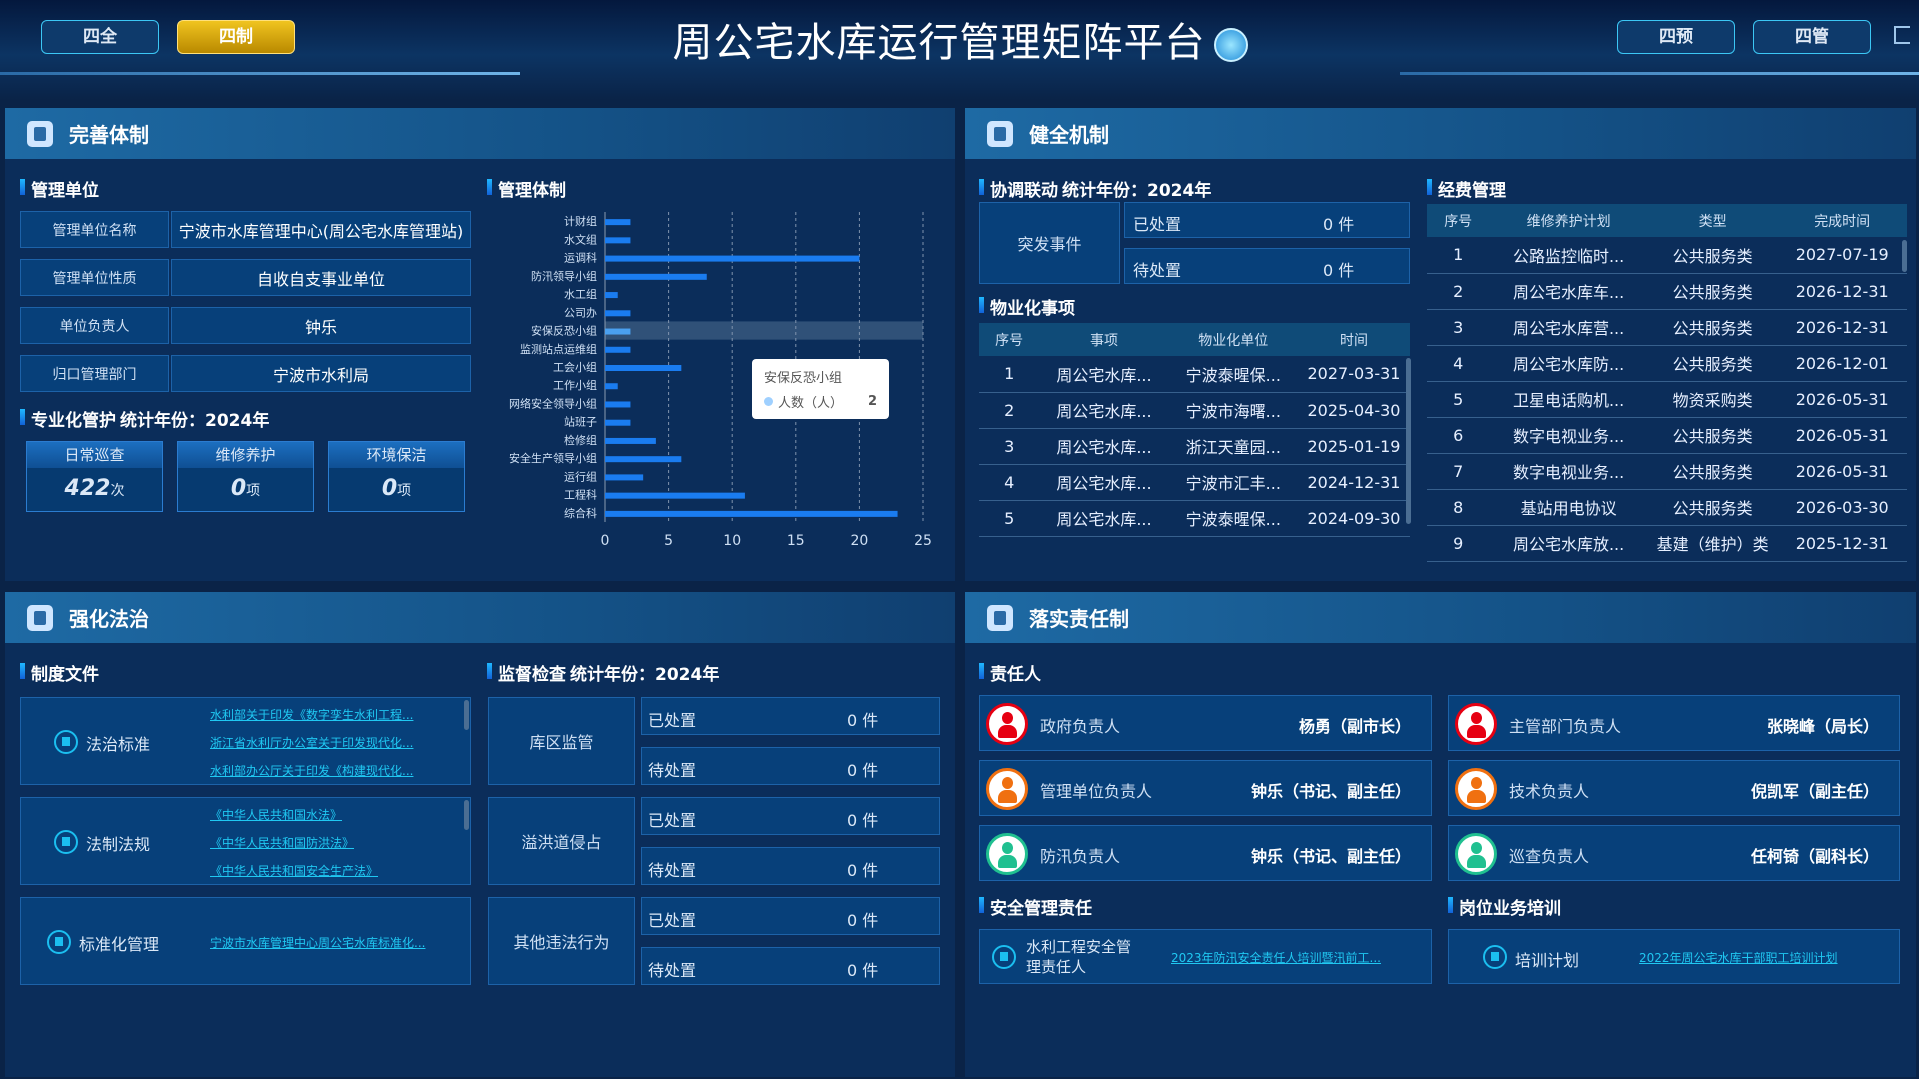 The image size is (1919, 1079). I want to click on person-card: 防汛负责人 钟乐（书记、副主任）, so click(1205, 853).